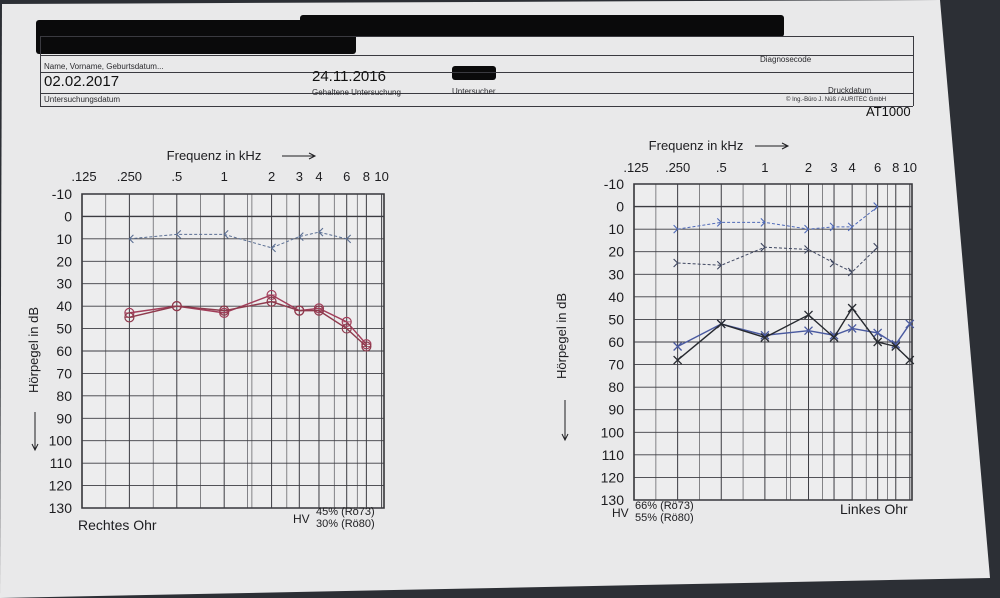 This screenshot has height=598, width=1000. What do you see at coordinates (82, 99) in the screenshot?
I see `exam-date-label: Untersuchungsdatum` at bounding box center [82, 99].